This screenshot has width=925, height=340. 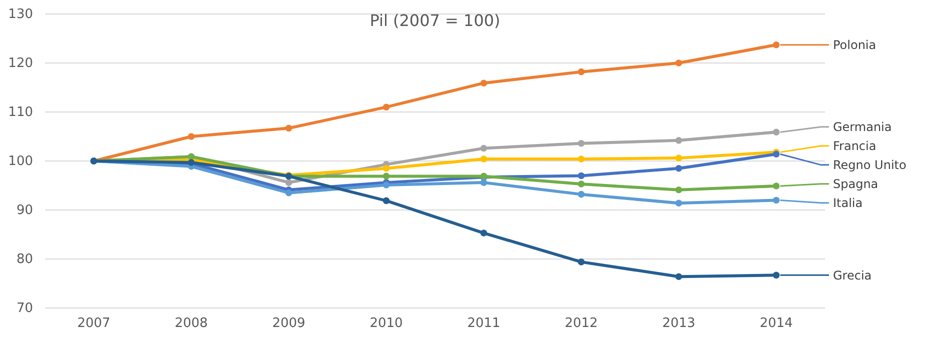 I want to click on x-tick-label: 2012, so click(x=581, y=324).